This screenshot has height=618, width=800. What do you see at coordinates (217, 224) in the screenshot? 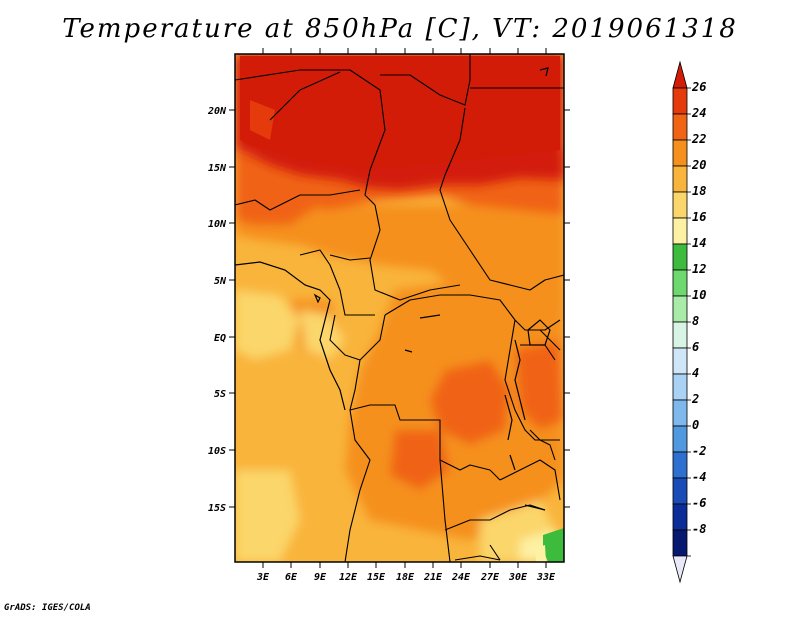
I see `lat-label-10n: 10N` at bounding box center [217, 224].